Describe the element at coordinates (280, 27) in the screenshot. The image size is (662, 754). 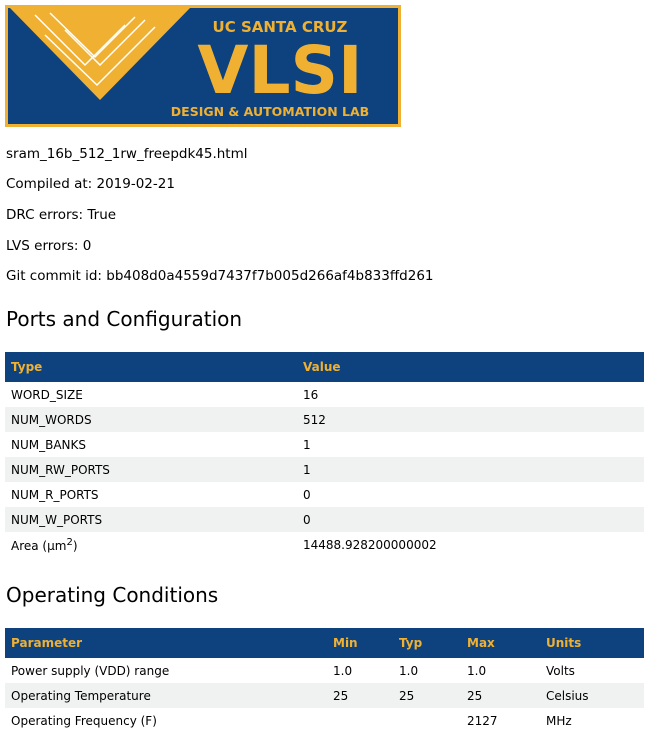
I see `svg-text: UC SANTA CRUZ` at that location.